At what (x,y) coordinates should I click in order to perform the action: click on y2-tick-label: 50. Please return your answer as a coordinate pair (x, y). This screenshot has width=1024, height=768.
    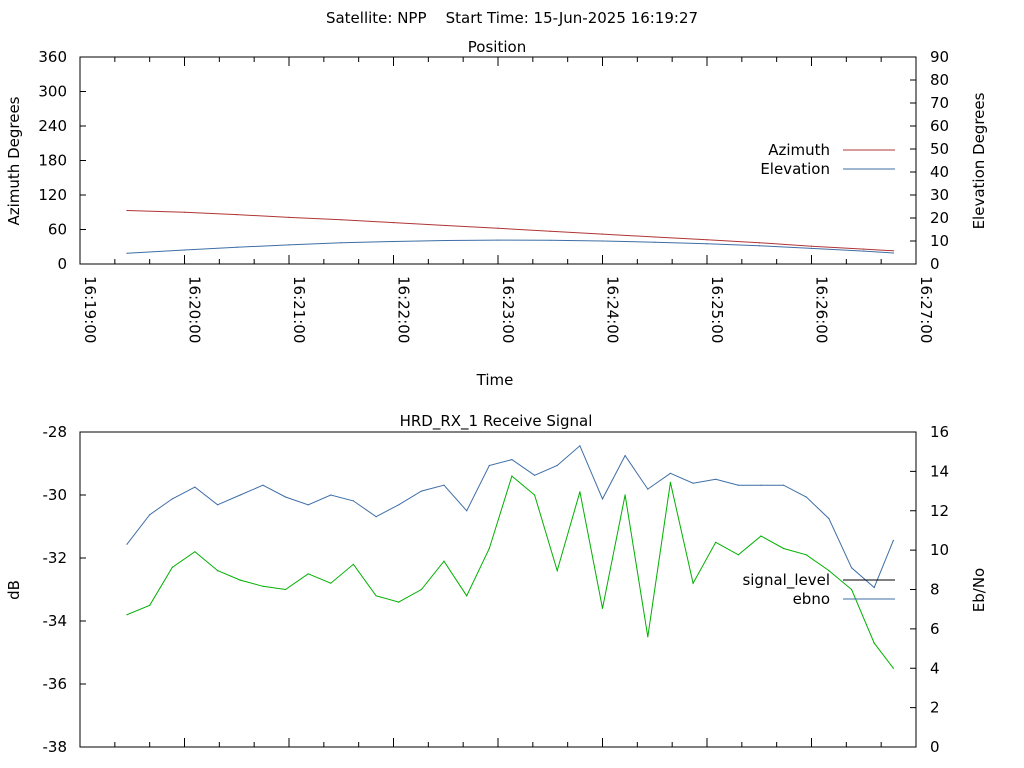
    Looking at the image, I should click on (939, 149).